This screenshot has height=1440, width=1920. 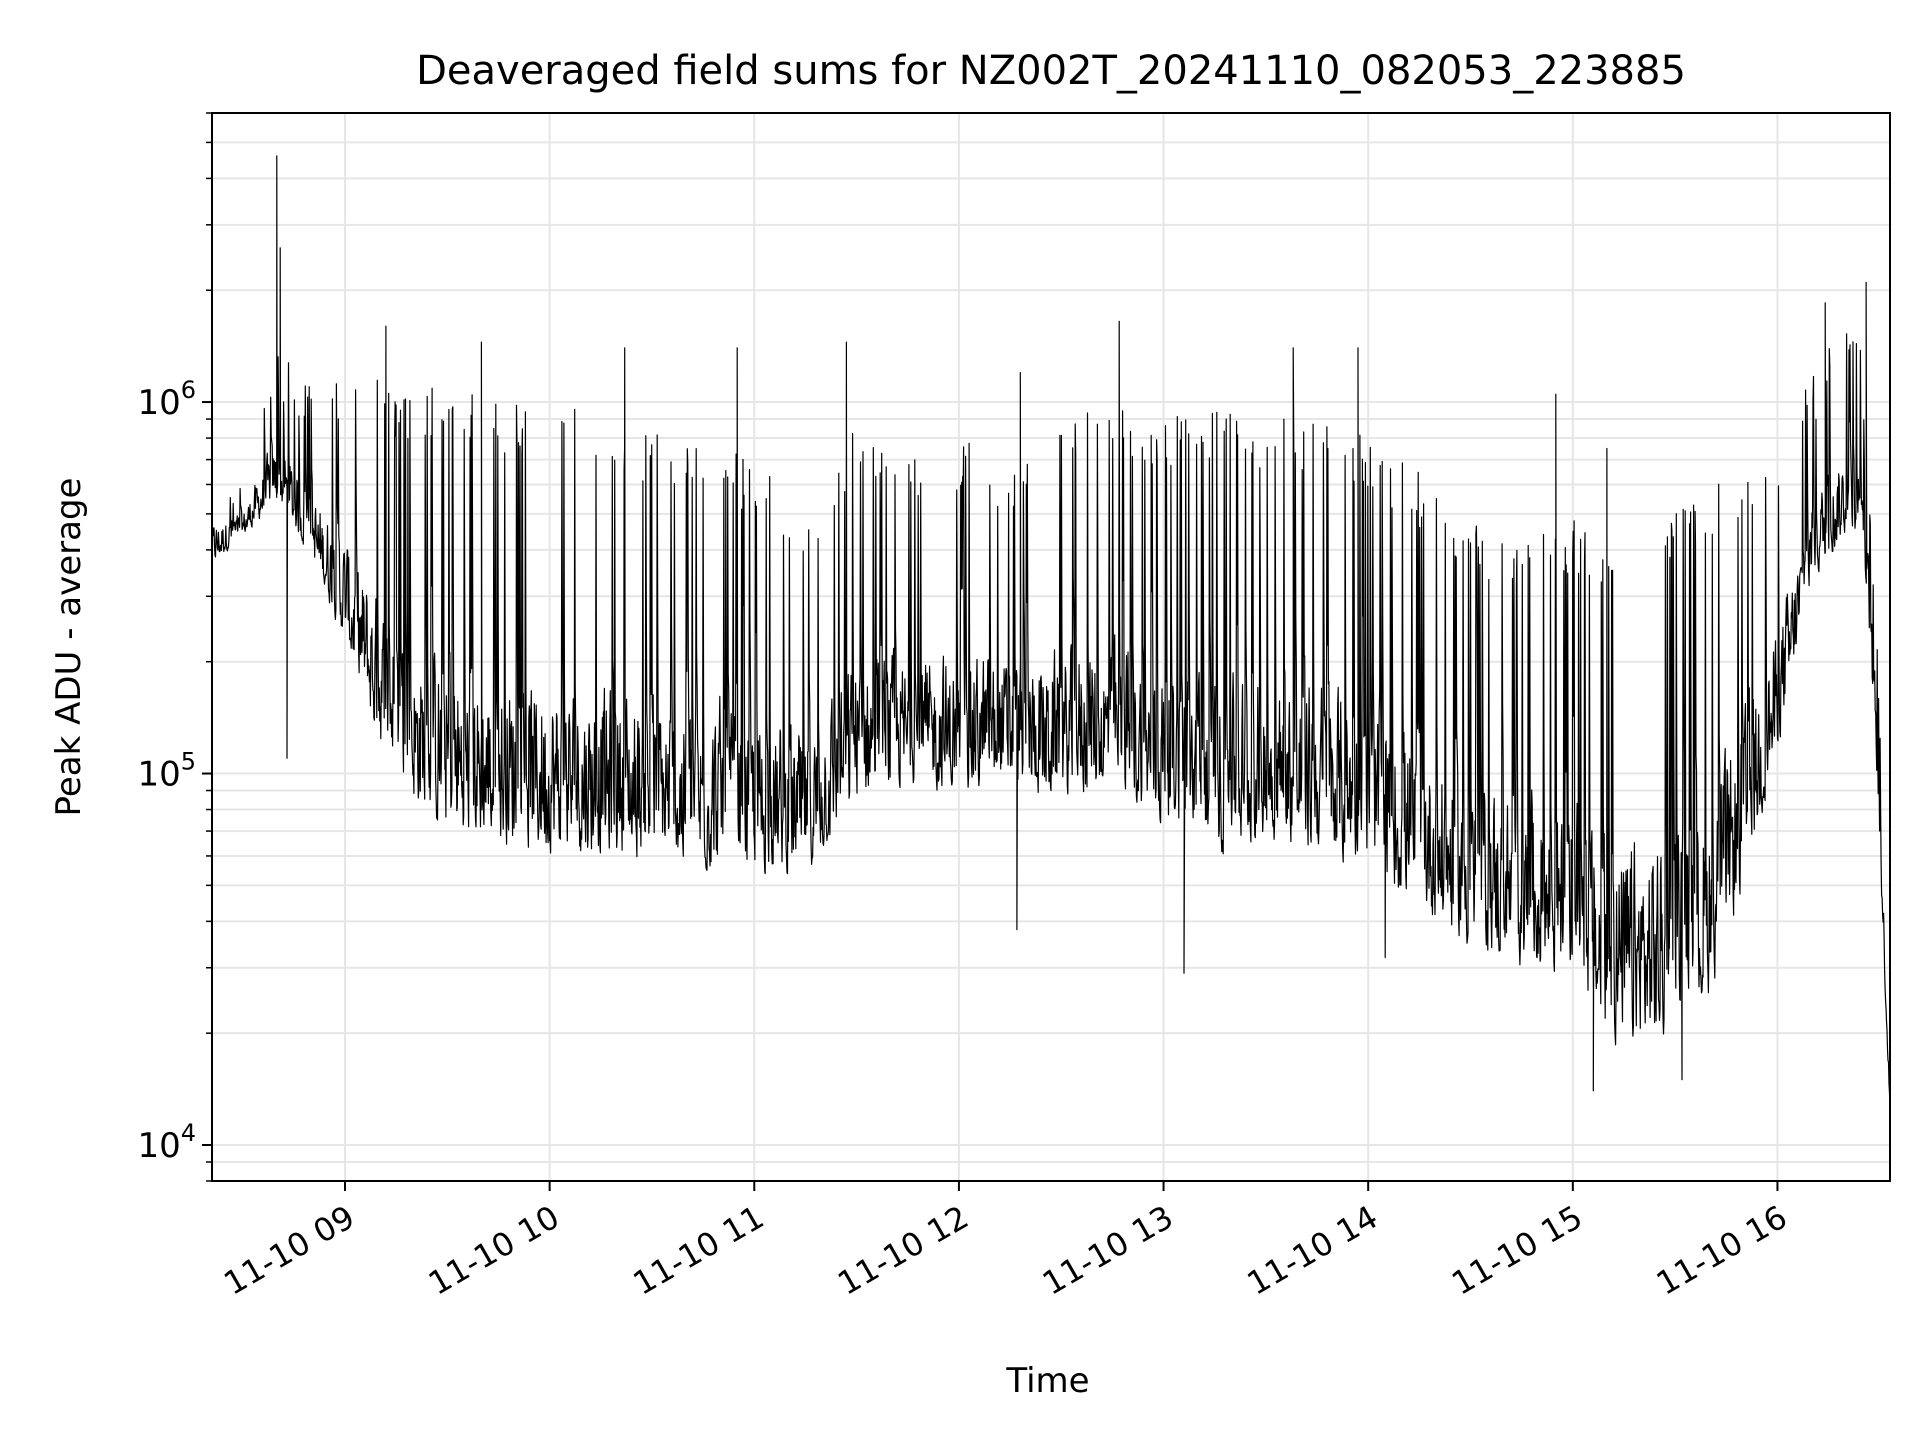 I want to click on y-axis: 10⁴ 10⁵ 10⁶, so click(x=174, y=647).